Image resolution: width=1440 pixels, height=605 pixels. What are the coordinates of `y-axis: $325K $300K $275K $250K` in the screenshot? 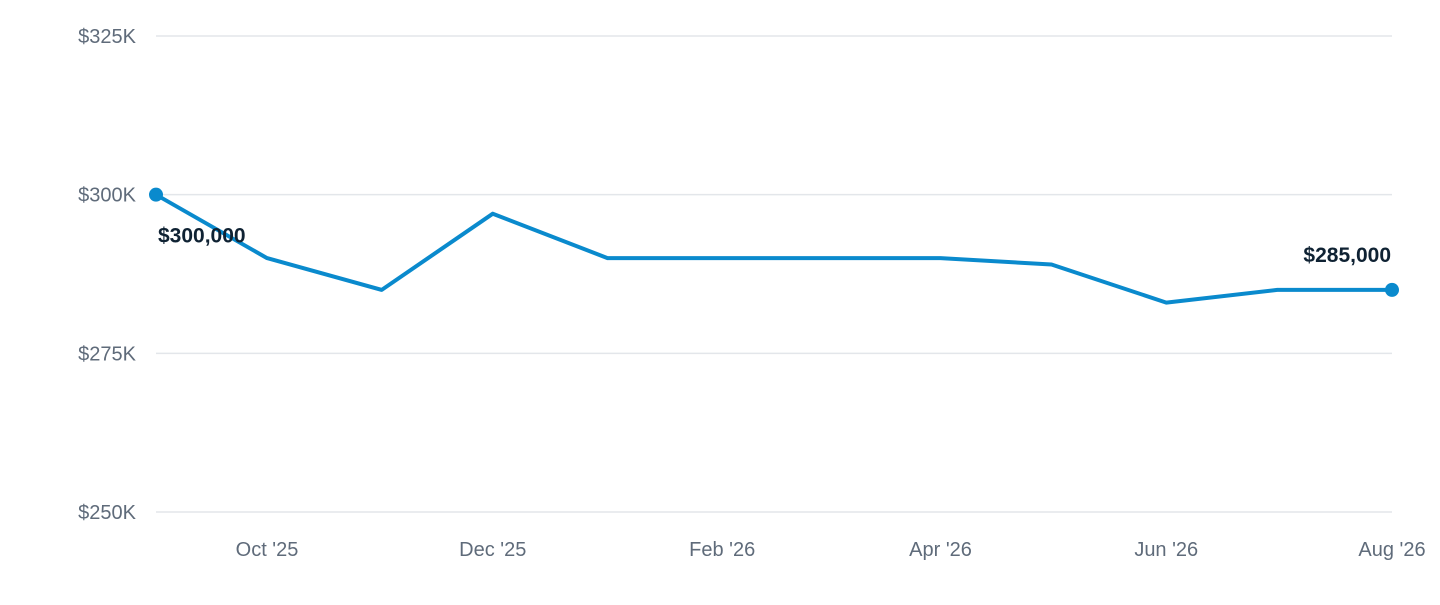 It's located at (107, 275).